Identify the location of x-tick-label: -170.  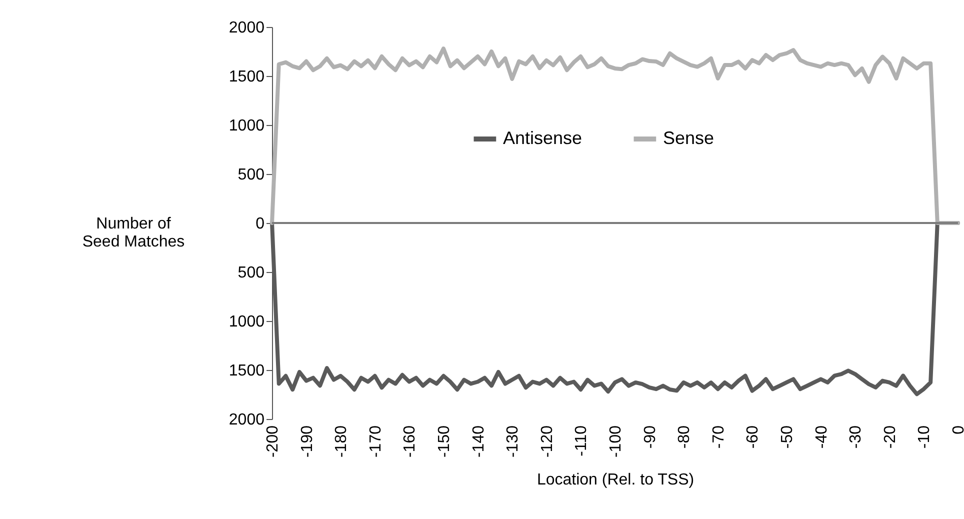
(375, 441).